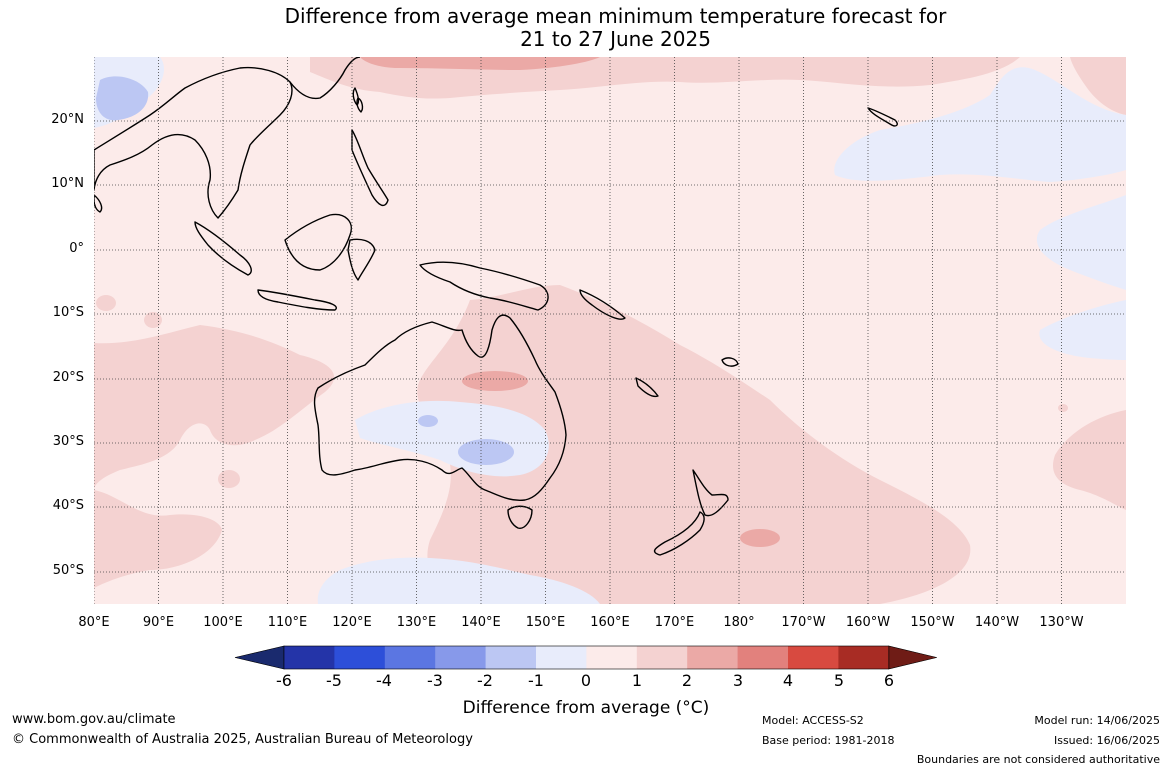 Image resolution: width=1173 pixels, height=770 pixels. I want to click on colorbar-label-minus-6: -6, so click(284, 680).